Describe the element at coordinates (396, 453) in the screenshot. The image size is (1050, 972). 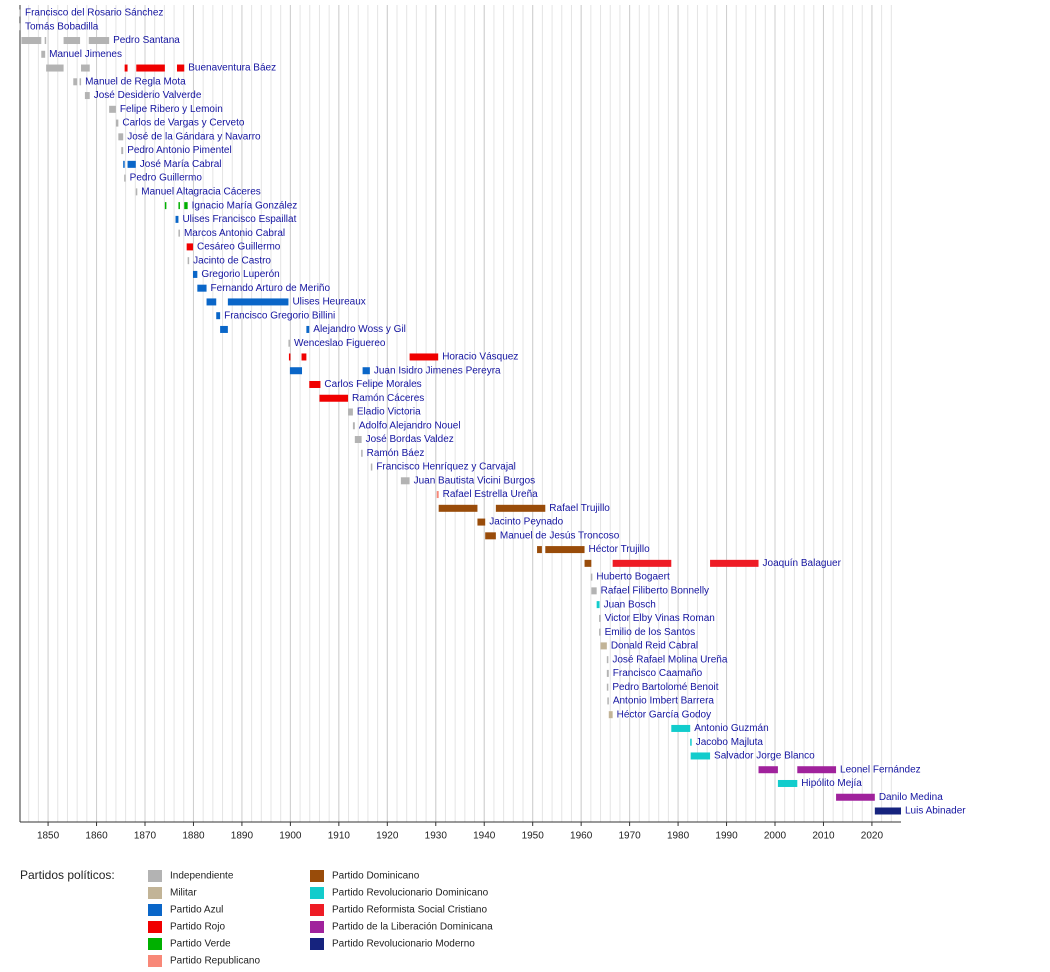
I see `president-name: Ramón Báez` at that location.